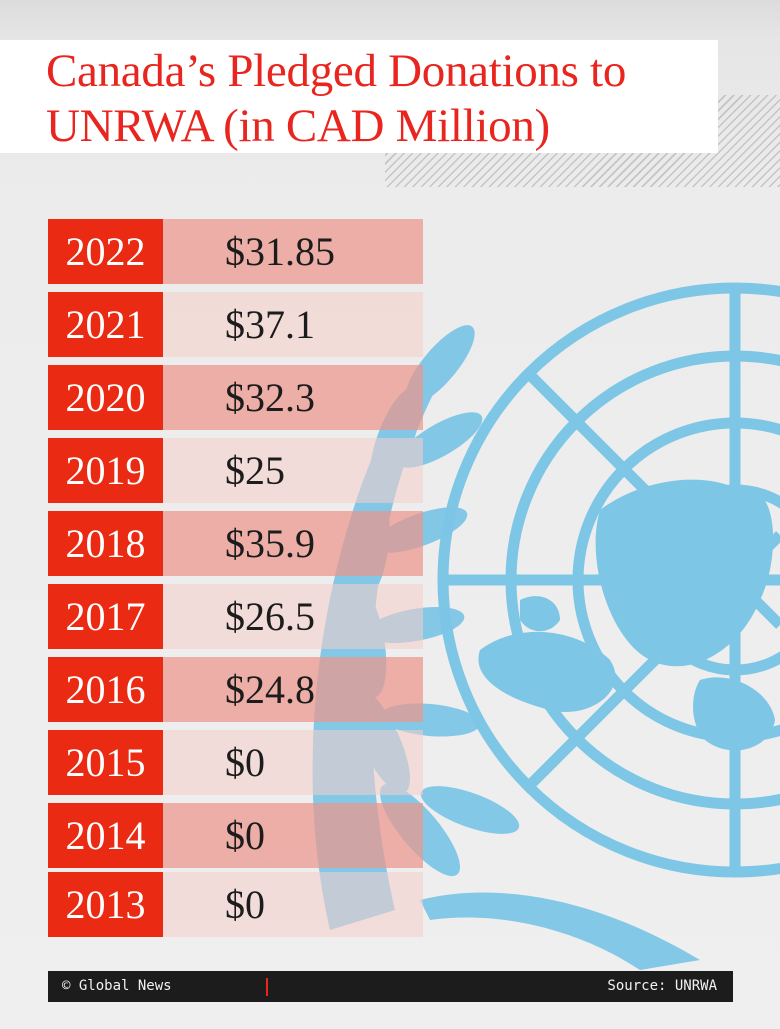 This screenshot has height=1029, width=780. I want to click on table-row: 2019 $25, so click(235, 470).